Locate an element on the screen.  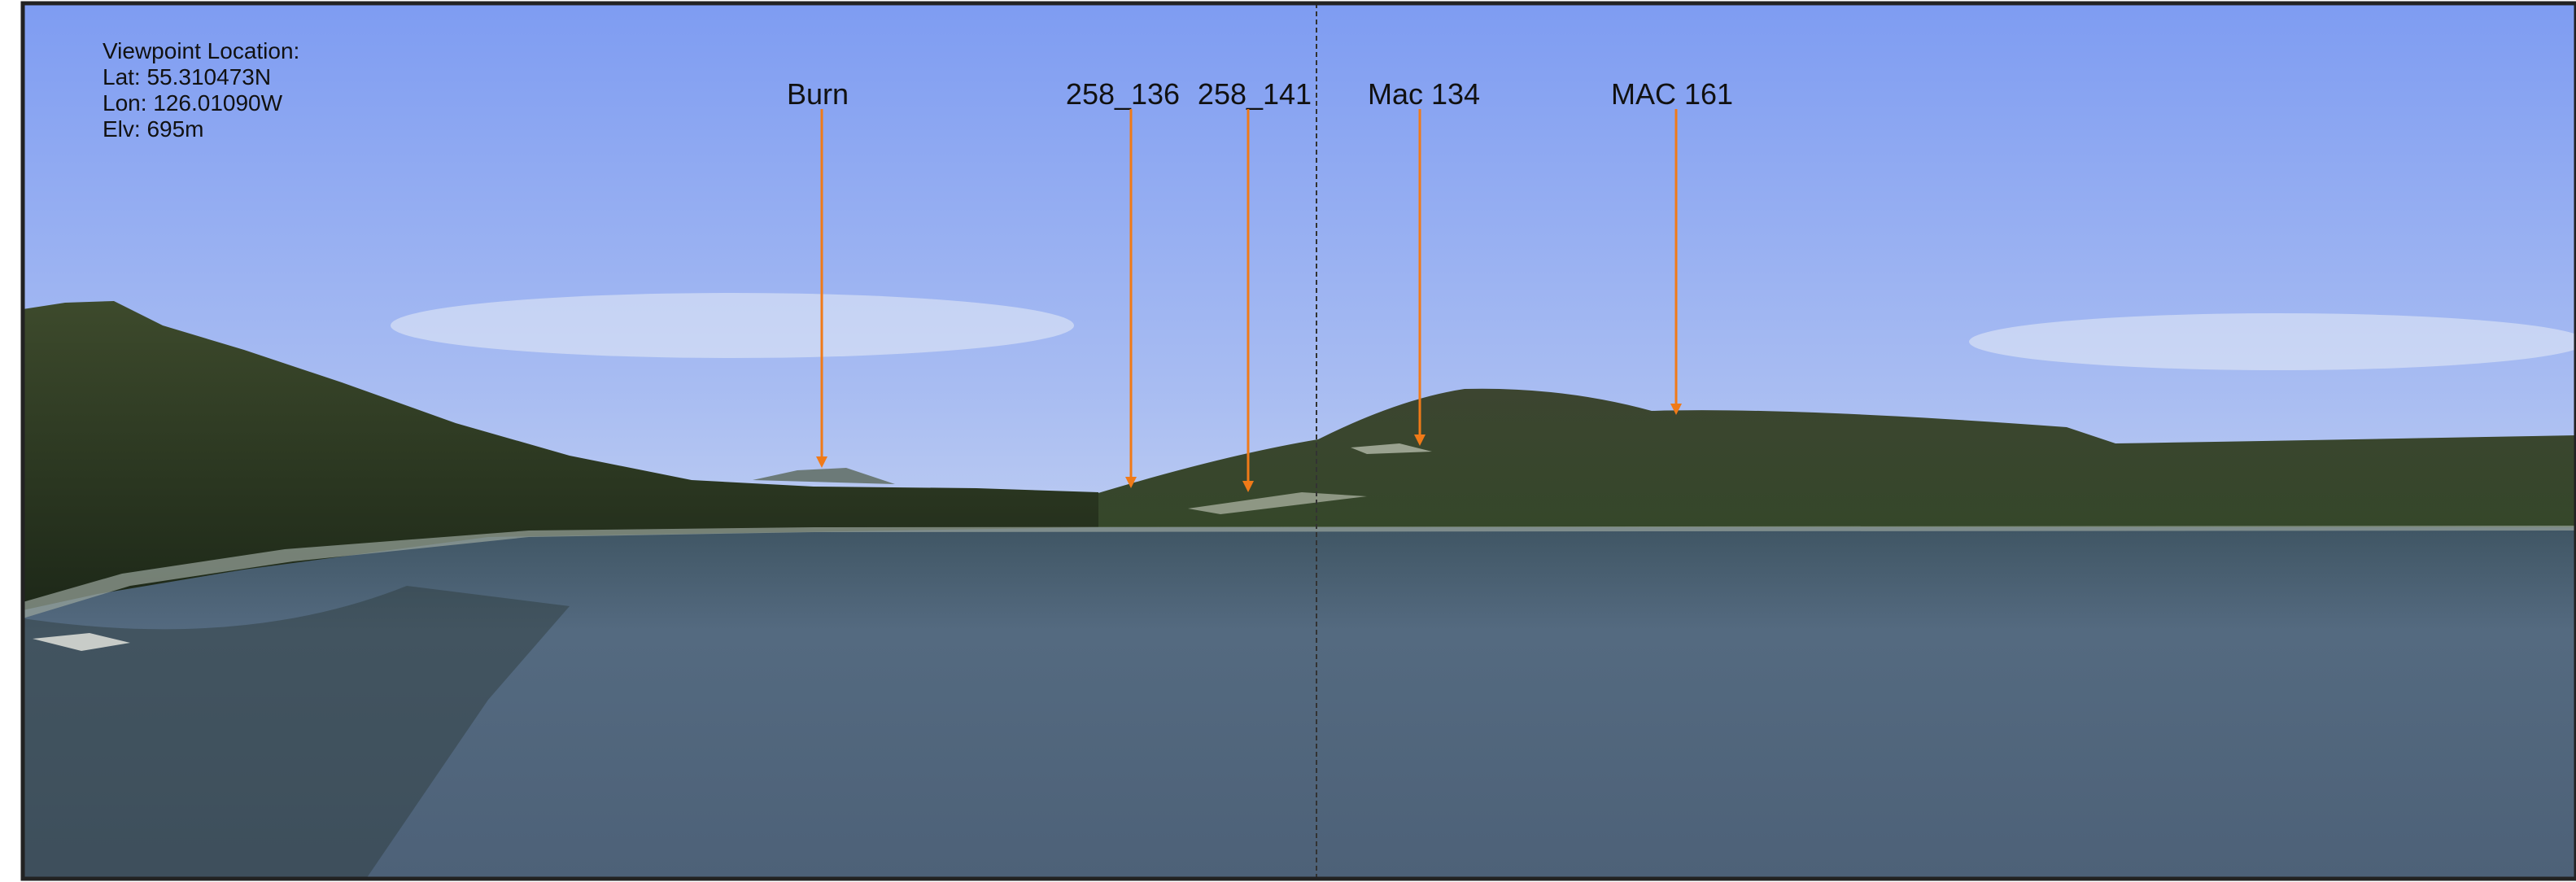
burn-hill is located at coordinates (824, 476).